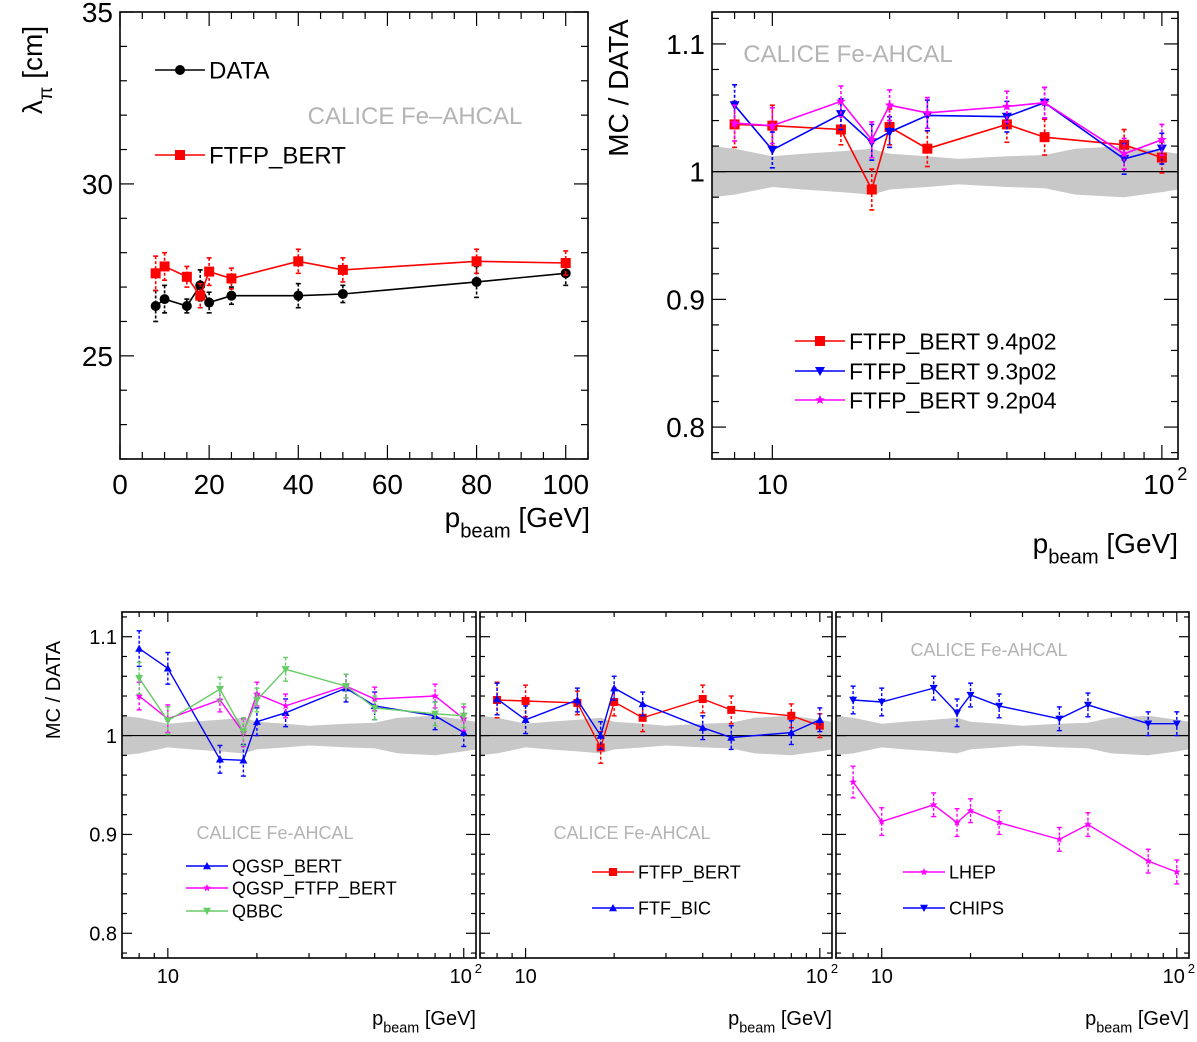 The image size is (1197, 1042). What do you see at coordinates (565, 484) in the screenshot?
I see `x-tick-label: 100` at bounding box center [565, 484].